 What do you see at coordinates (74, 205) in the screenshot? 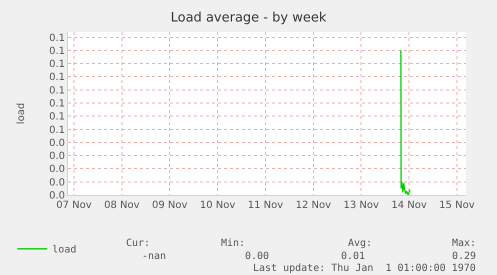
I see `x-tick-label: 07 Nov` at bounding box center [74, 205].